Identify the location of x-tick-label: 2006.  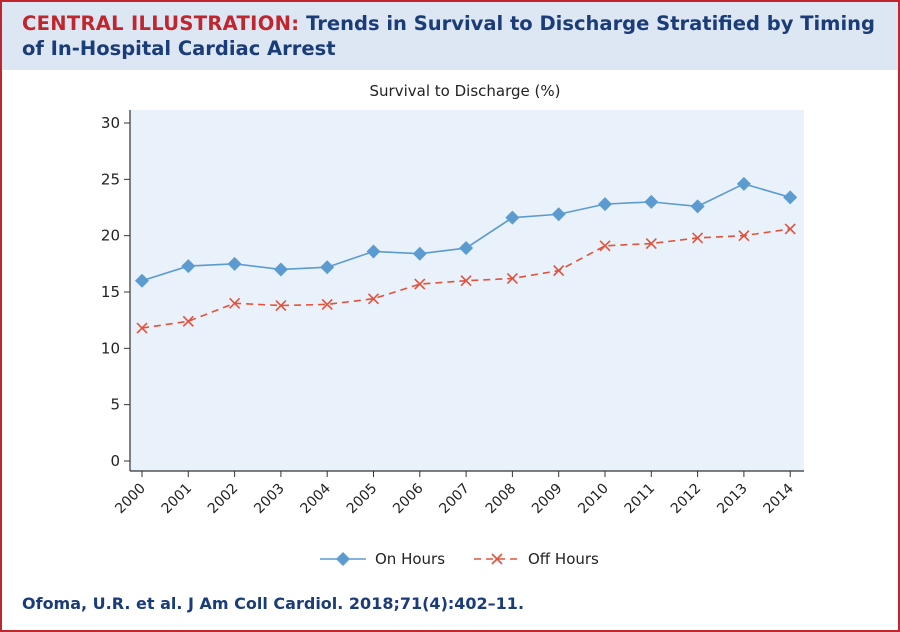
(408, 498).